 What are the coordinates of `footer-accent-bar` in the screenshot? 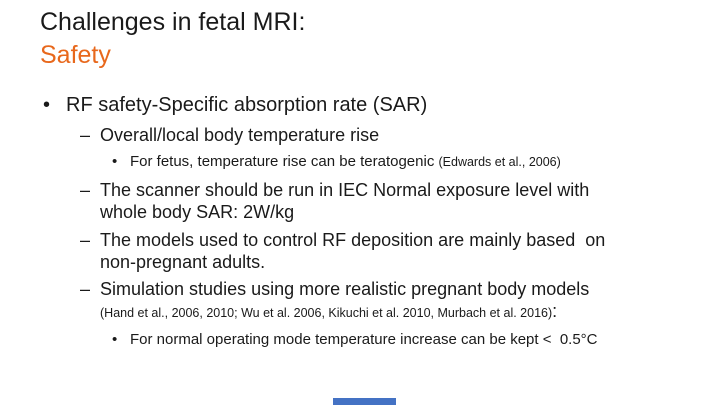 It's located at (364, 401).